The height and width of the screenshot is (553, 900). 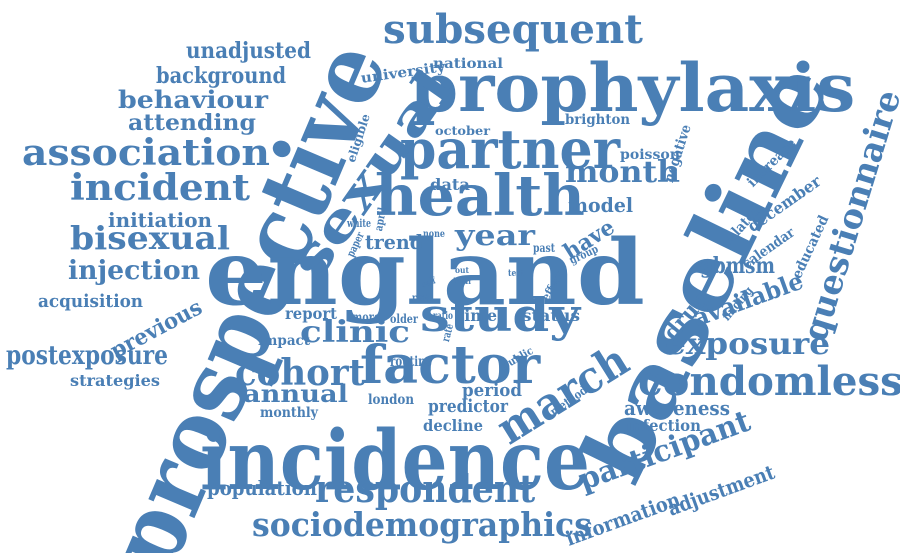 What do you see at coordinates (601, 205) in the screenshot?
I see `word-model: model` at bounding box center [601, 205].